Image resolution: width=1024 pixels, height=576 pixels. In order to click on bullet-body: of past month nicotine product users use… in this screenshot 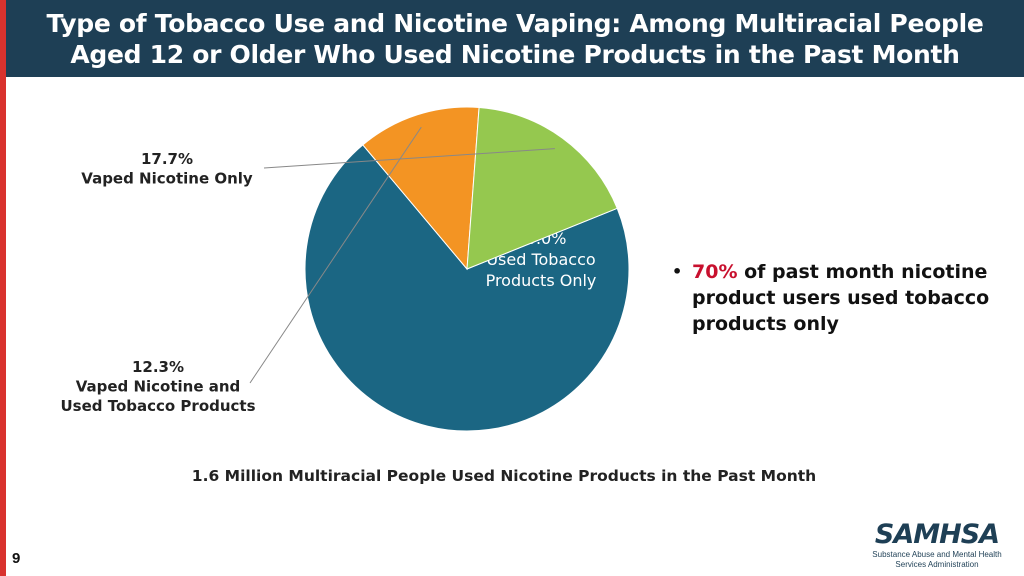, I will do `click(841, 298)`.